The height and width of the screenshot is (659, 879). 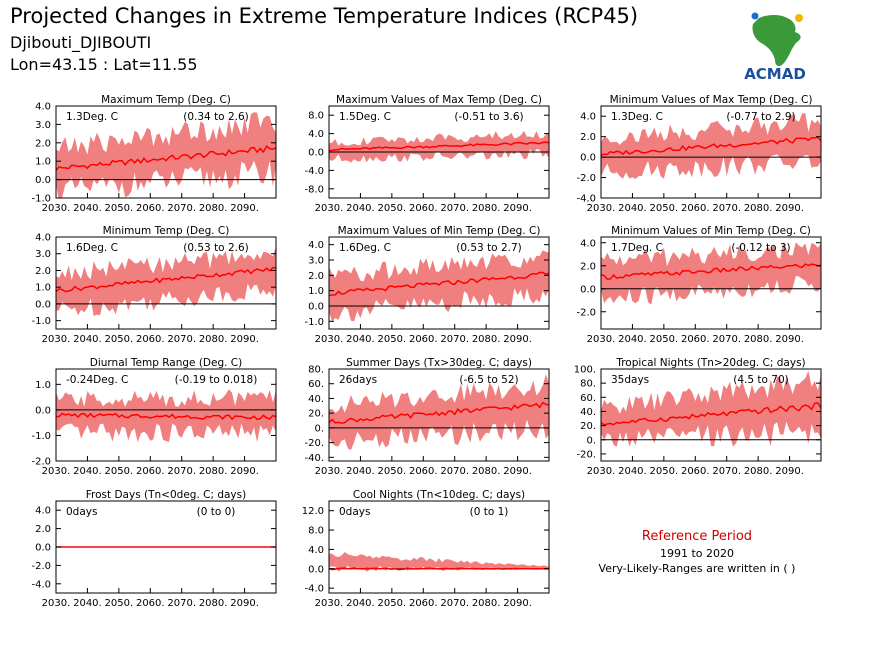 What do you see at coordinates (697, 553) in the screenshot?
I see `reference-period-years: 1991 to 2020` at bounding box center [697, 553].